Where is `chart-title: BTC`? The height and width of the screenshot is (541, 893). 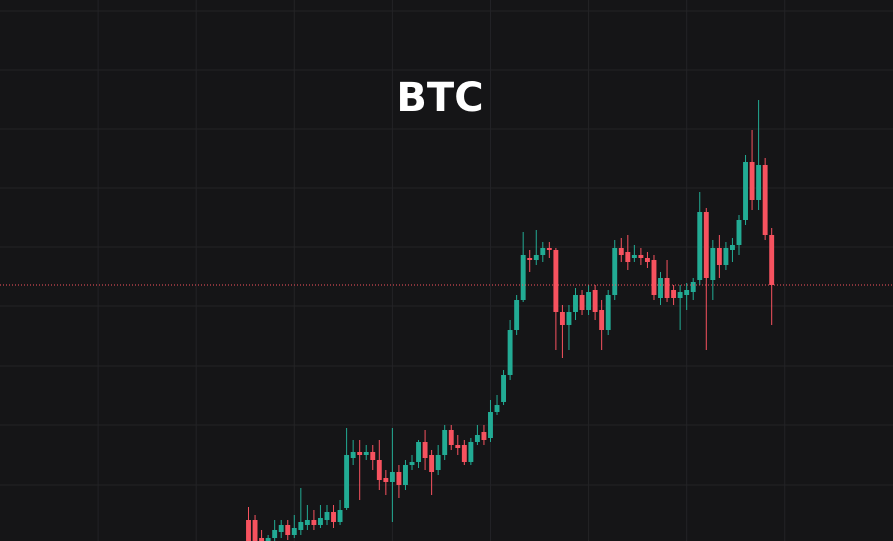
chart-title: BTC is located at coordinates (439, 98).